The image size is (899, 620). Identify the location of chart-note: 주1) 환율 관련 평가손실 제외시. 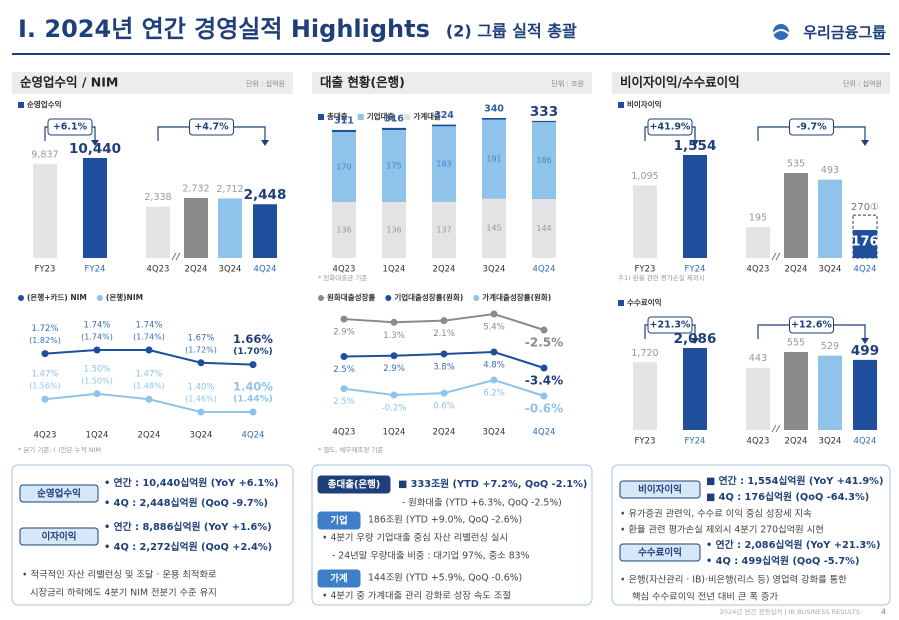
(661, 277).